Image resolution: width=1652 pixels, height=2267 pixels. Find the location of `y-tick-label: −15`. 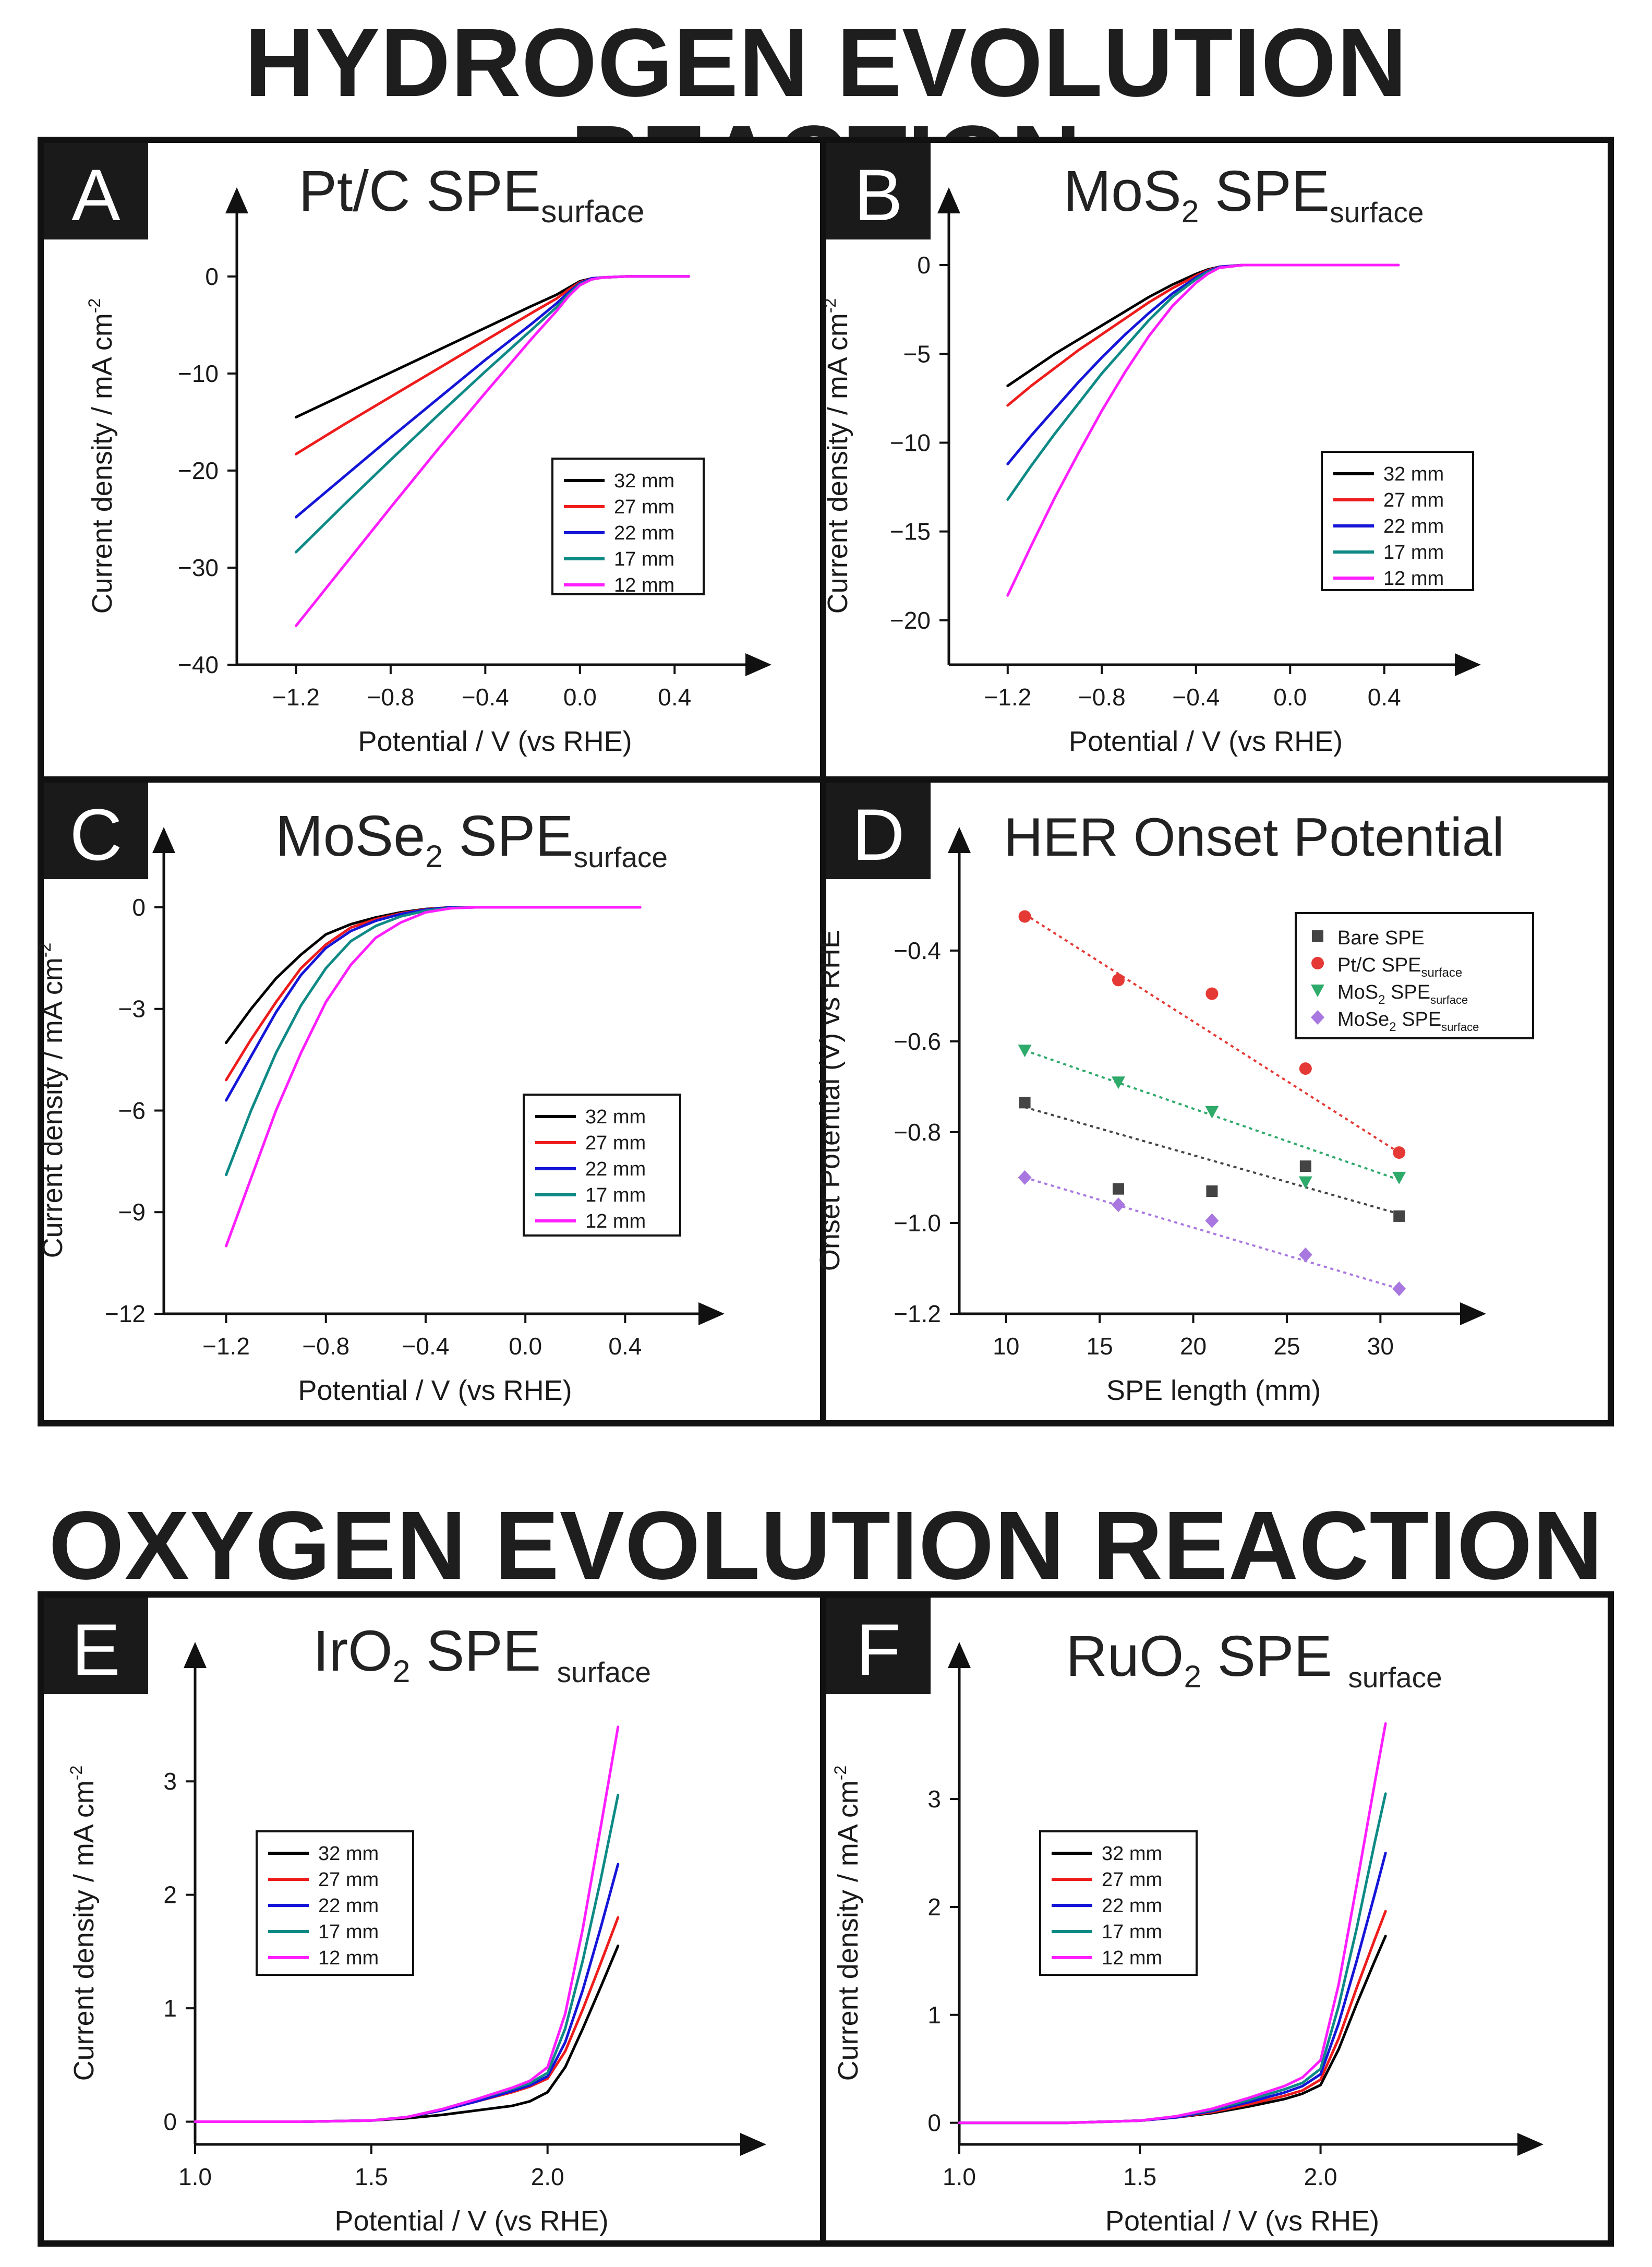

y-tick-label: −15 is located at coordinates (910, 531).